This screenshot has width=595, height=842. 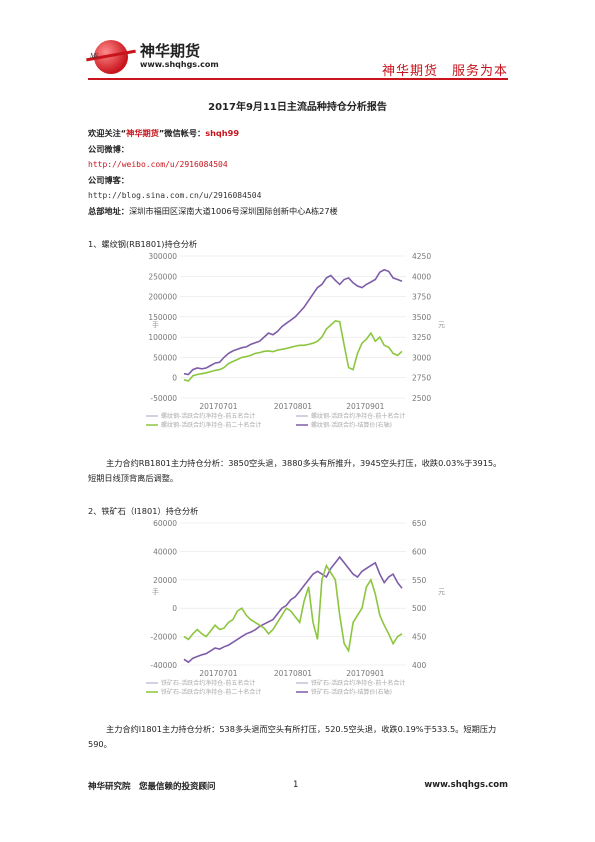 What do you see at coordinates (211, 692) in the screenshot?
I see `legend-entry: 铁矿石-活跃合约净持仓-前二十名合计` at bounding box center [211, 692].